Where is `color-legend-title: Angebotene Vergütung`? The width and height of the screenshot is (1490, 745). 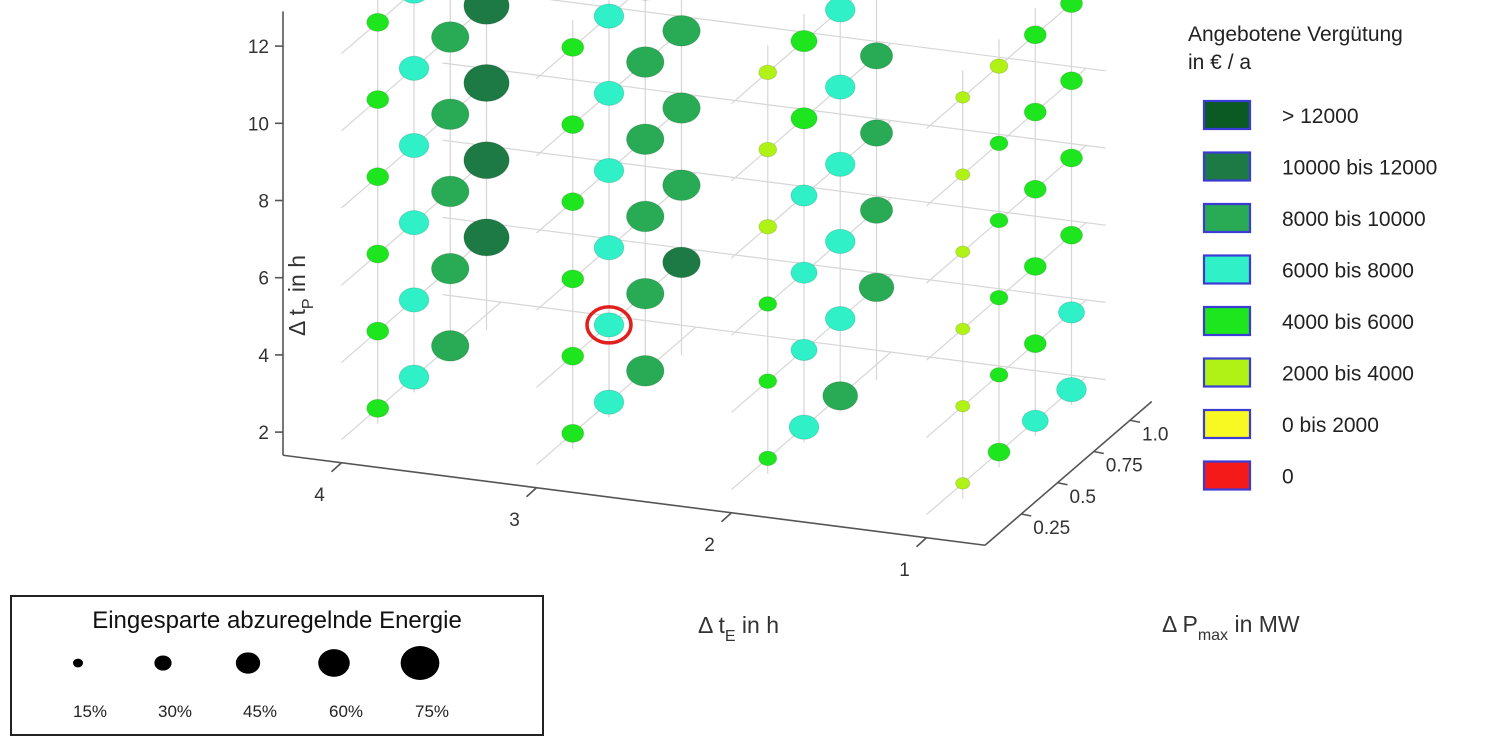
color-legend-title: Angebotene Vergütung is located at coordinates (1295, 34).